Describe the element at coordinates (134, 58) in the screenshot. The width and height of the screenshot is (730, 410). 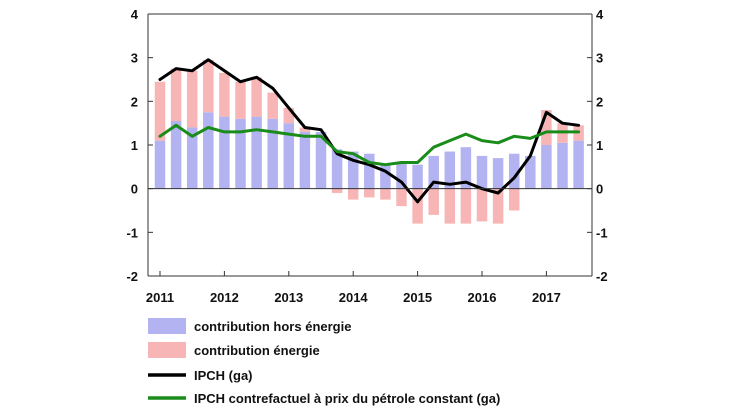
I see `y-tick-label-left: 3` at that location.